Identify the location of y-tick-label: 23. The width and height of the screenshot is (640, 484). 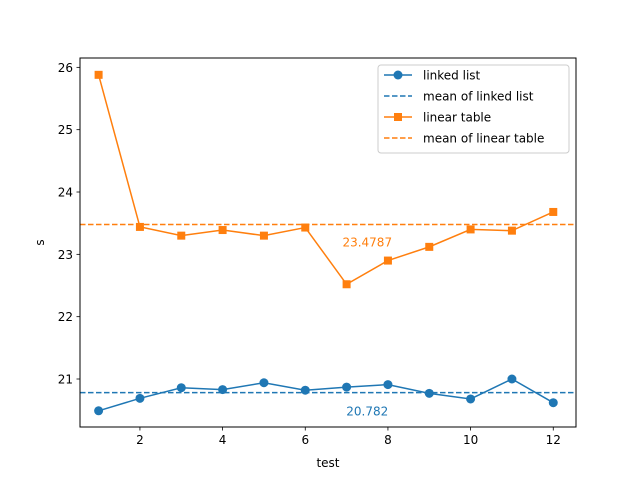
(65, 255).